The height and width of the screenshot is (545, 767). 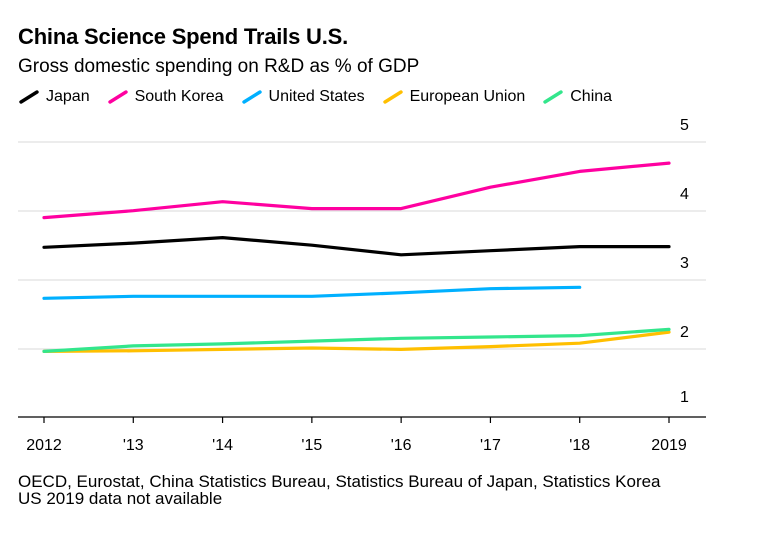 I want to click on data-availability-note: US 2019 data not available, so click(x=120, y=498).